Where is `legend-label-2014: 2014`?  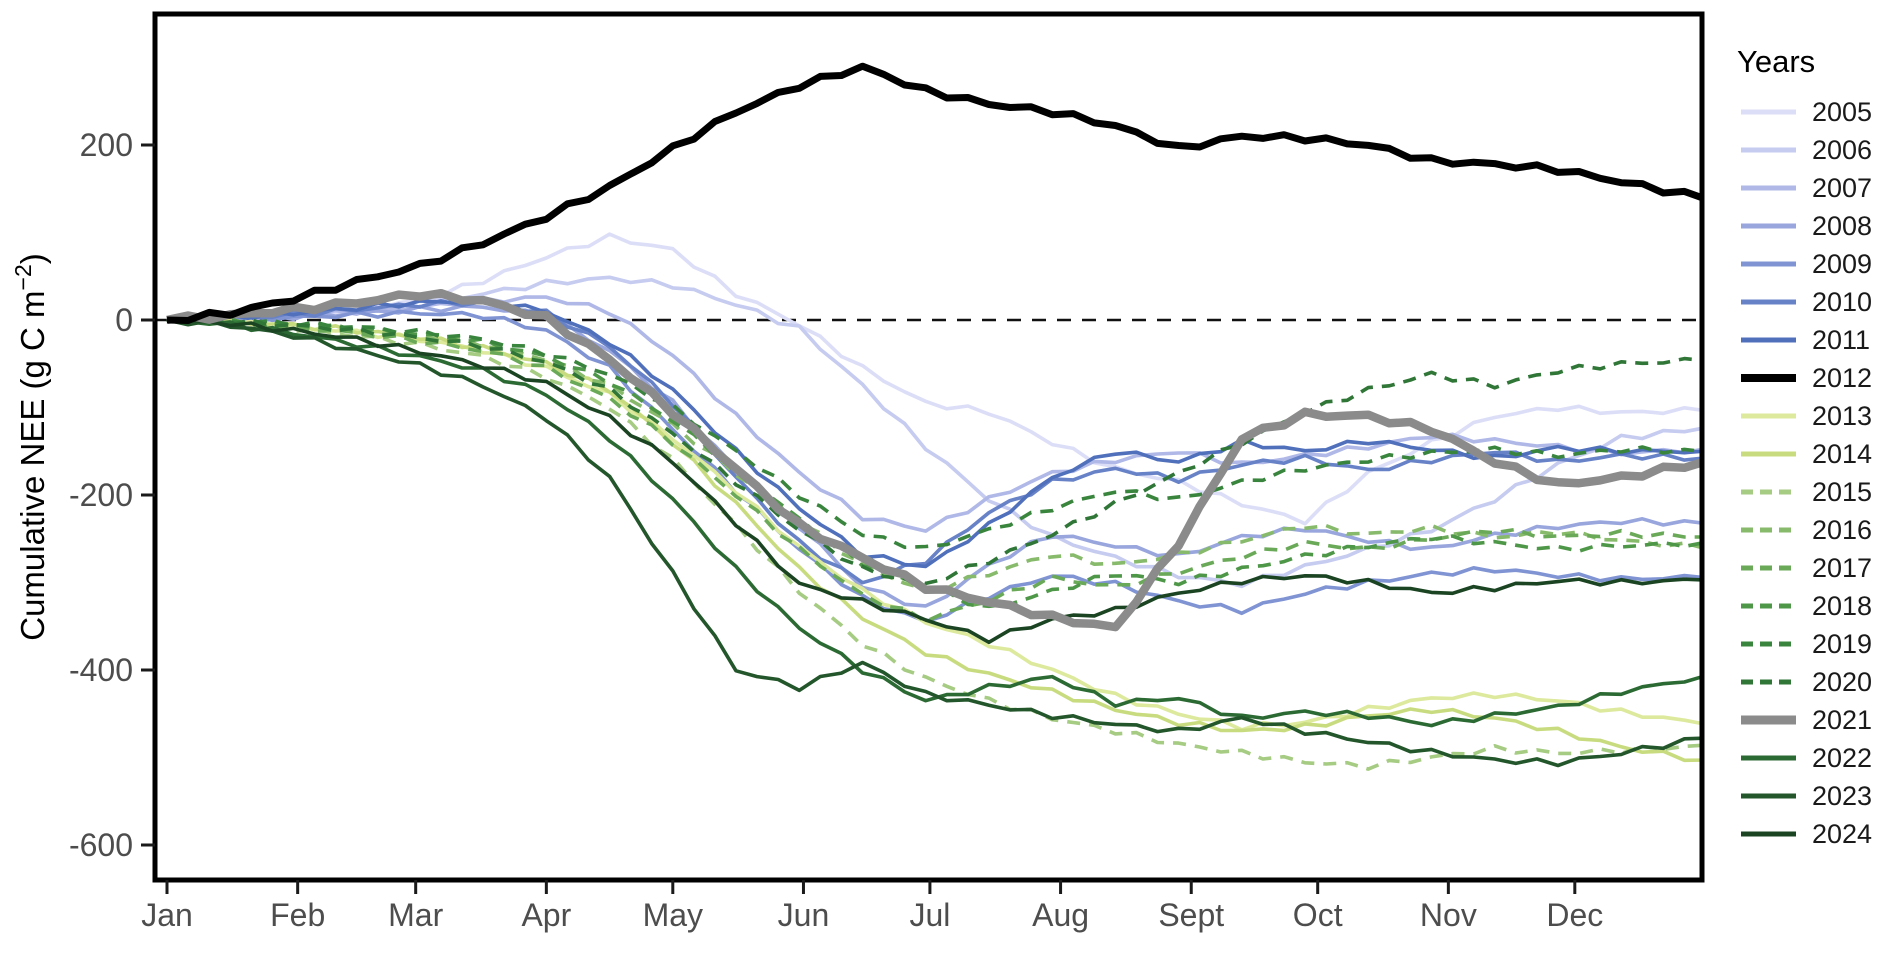 legend-label-2014: 2014 is located at coordinates (1842, 454).